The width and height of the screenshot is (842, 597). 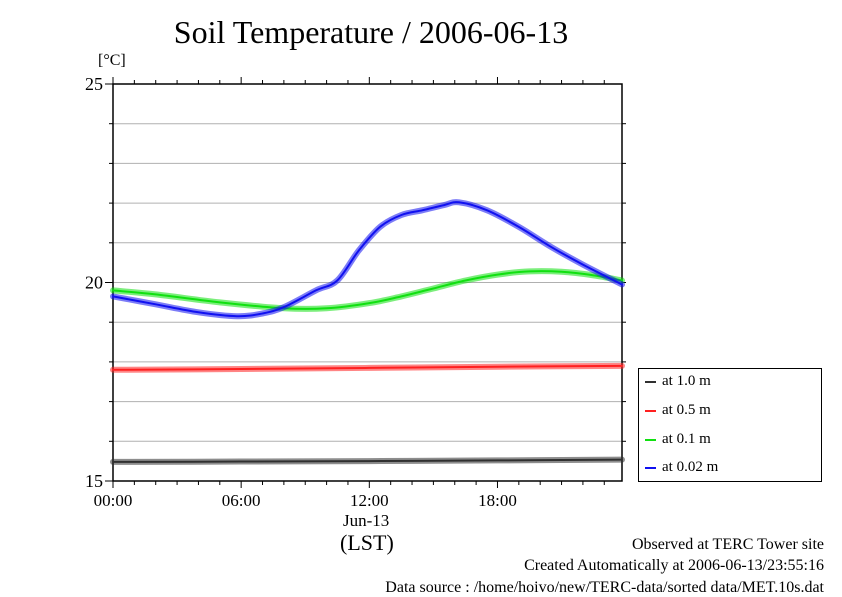 What do you see at coordinates (686, 410) in the screenshot?
I see `legend-label: at 0.5 m` at bounding box center [686, 410].